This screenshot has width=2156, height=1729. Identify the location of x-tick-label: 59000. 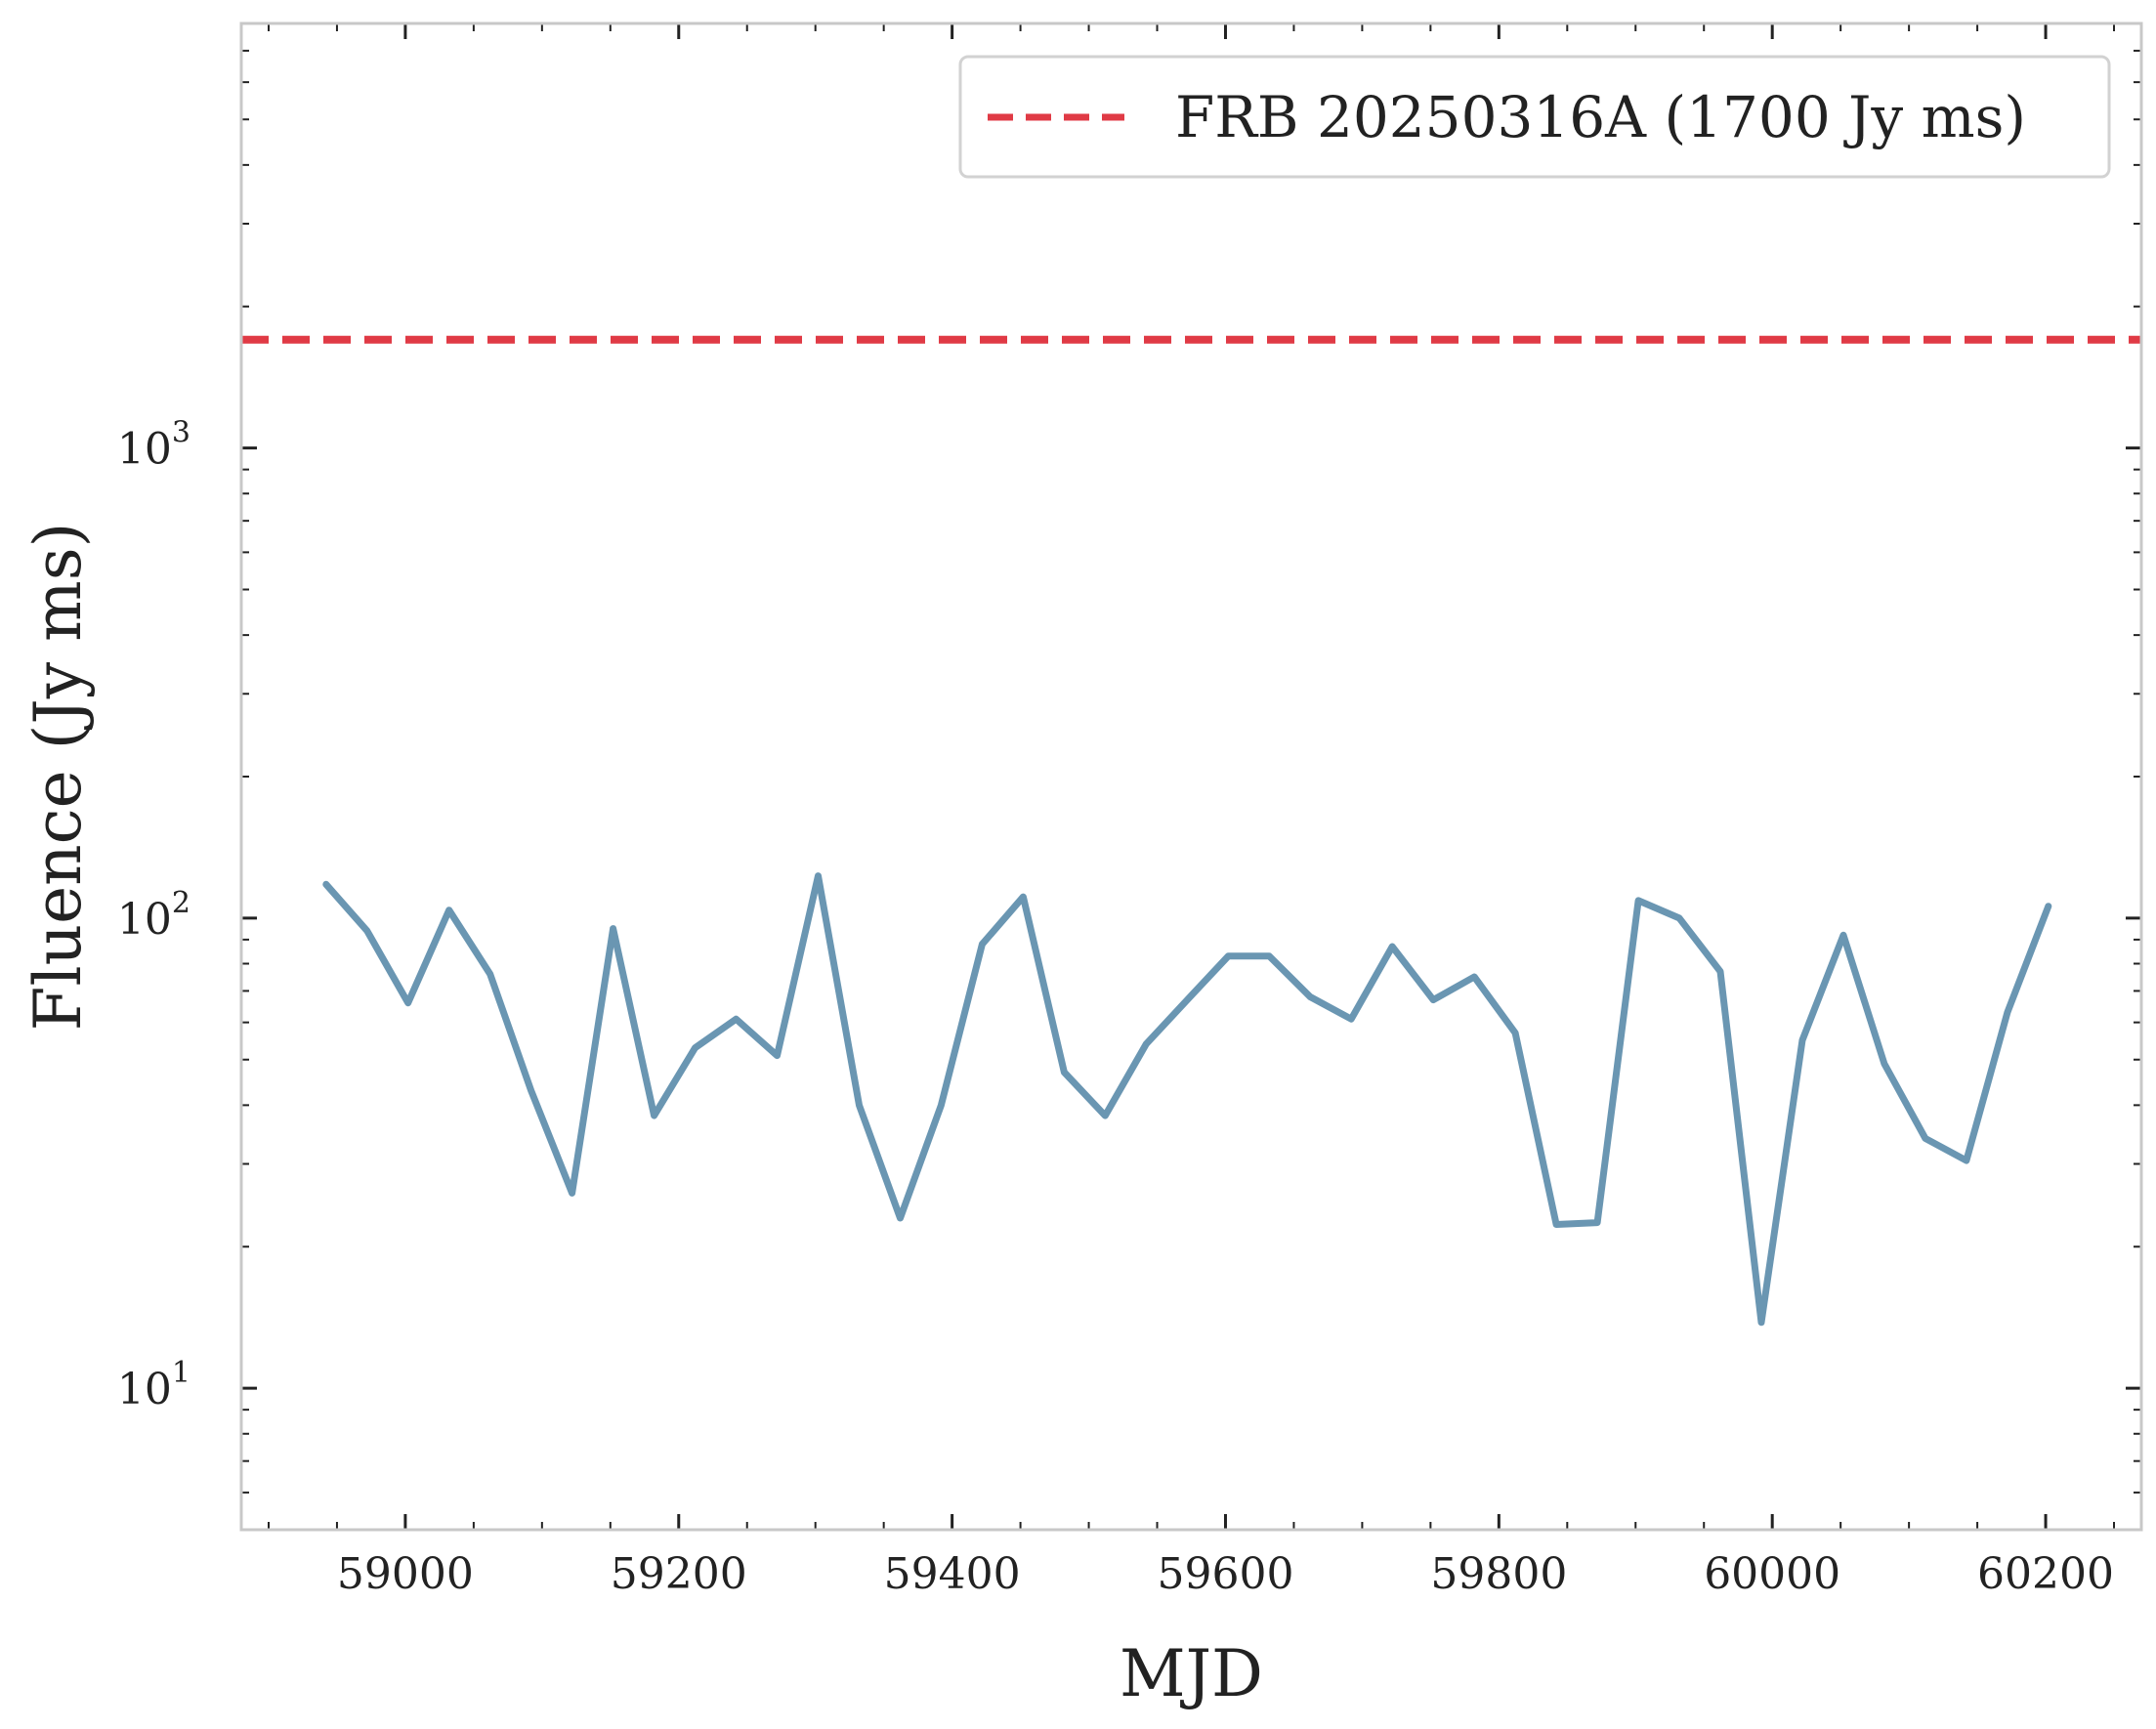
(406, 1574).